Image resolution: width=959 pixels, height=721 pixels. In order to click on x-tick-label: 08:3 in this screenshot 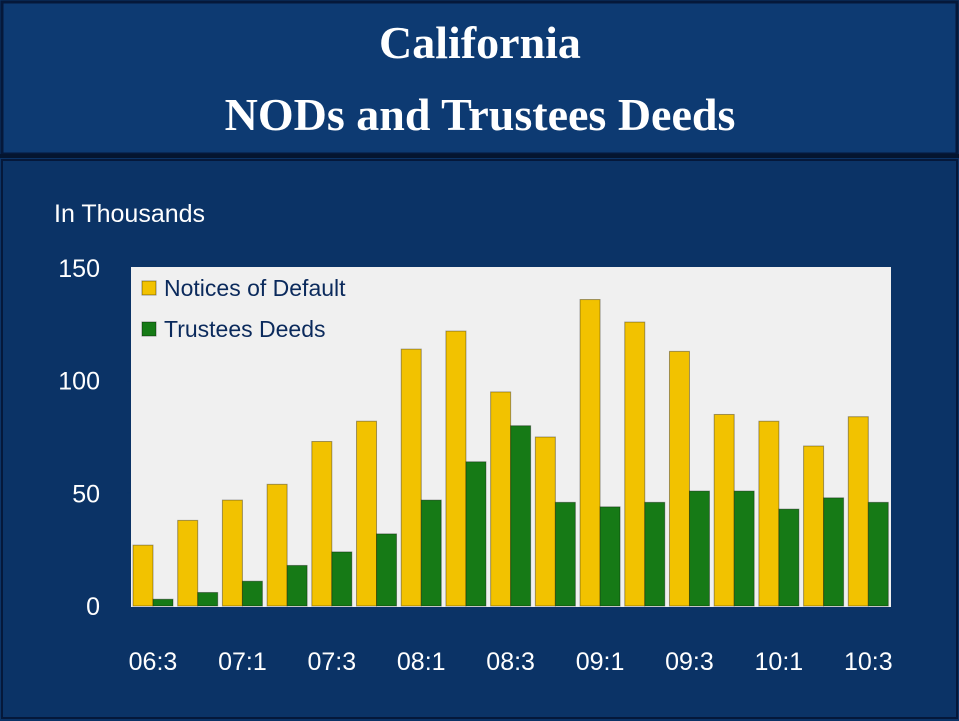, I will do `click(510, 662)`.